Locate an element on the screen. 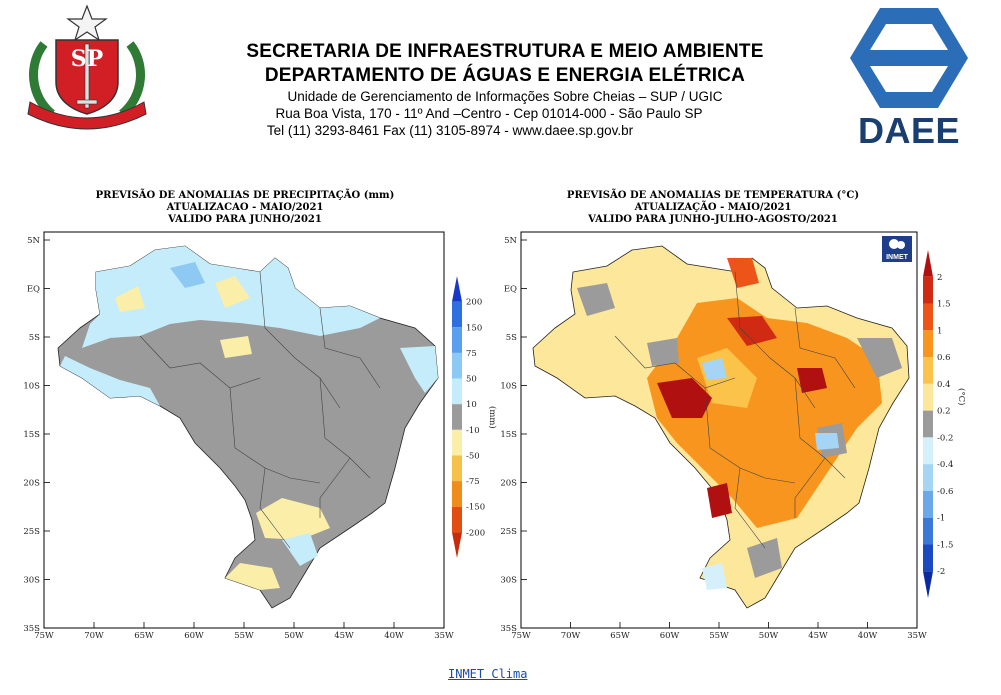 The width and height of the screenshot is (1001, 695). temp-colorbar: 2 1.5 1 0.6 0.4 0.2 -0.2 -0.4 -0.6 -1 -1.5 -2 is located at coordinates (938, 424).